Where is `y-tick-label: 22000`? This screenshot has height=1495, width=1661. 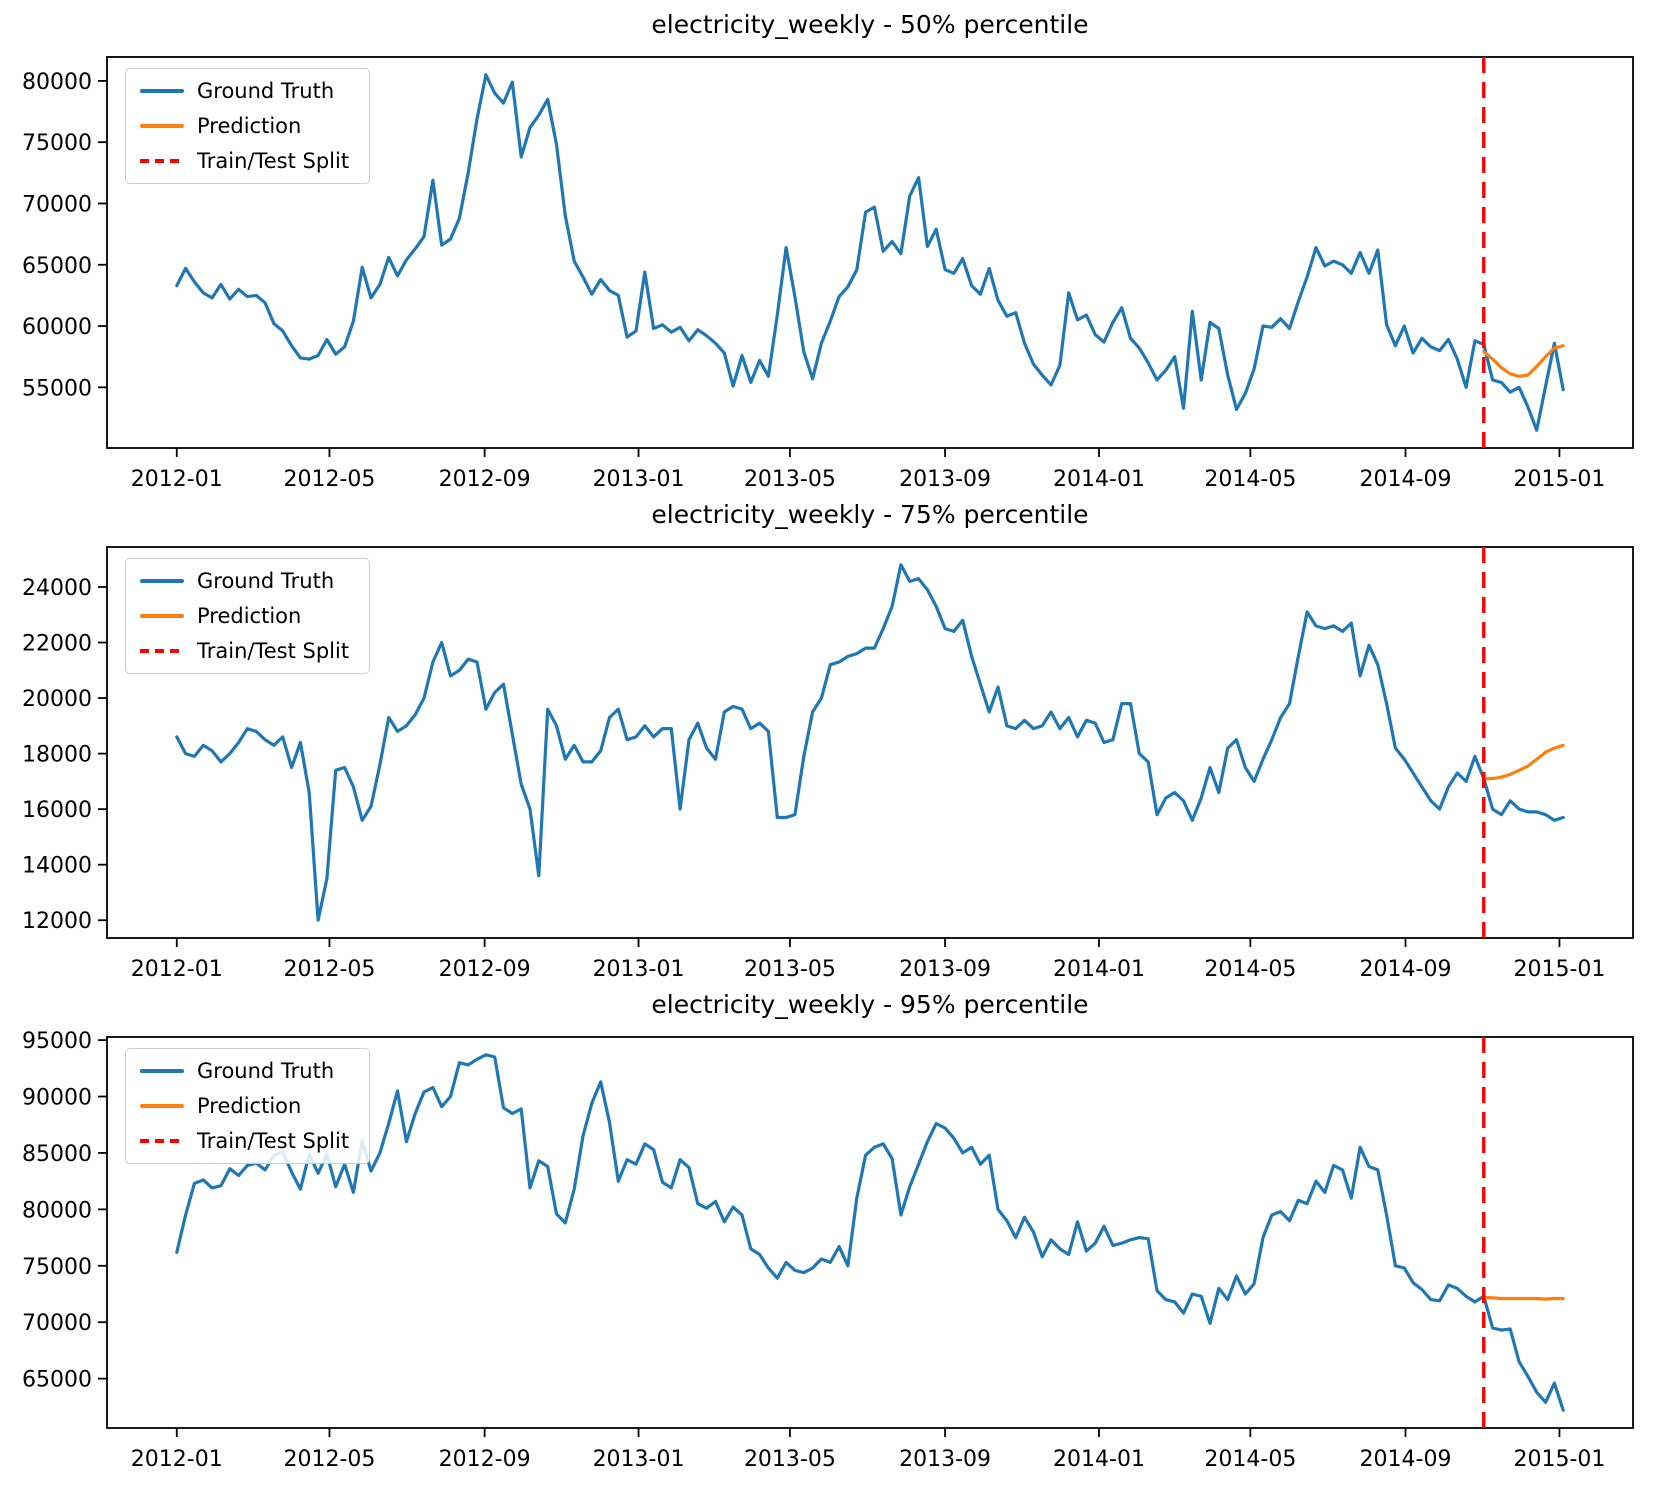 y-tick-label: 22000 is located at coordinates (57, 644).